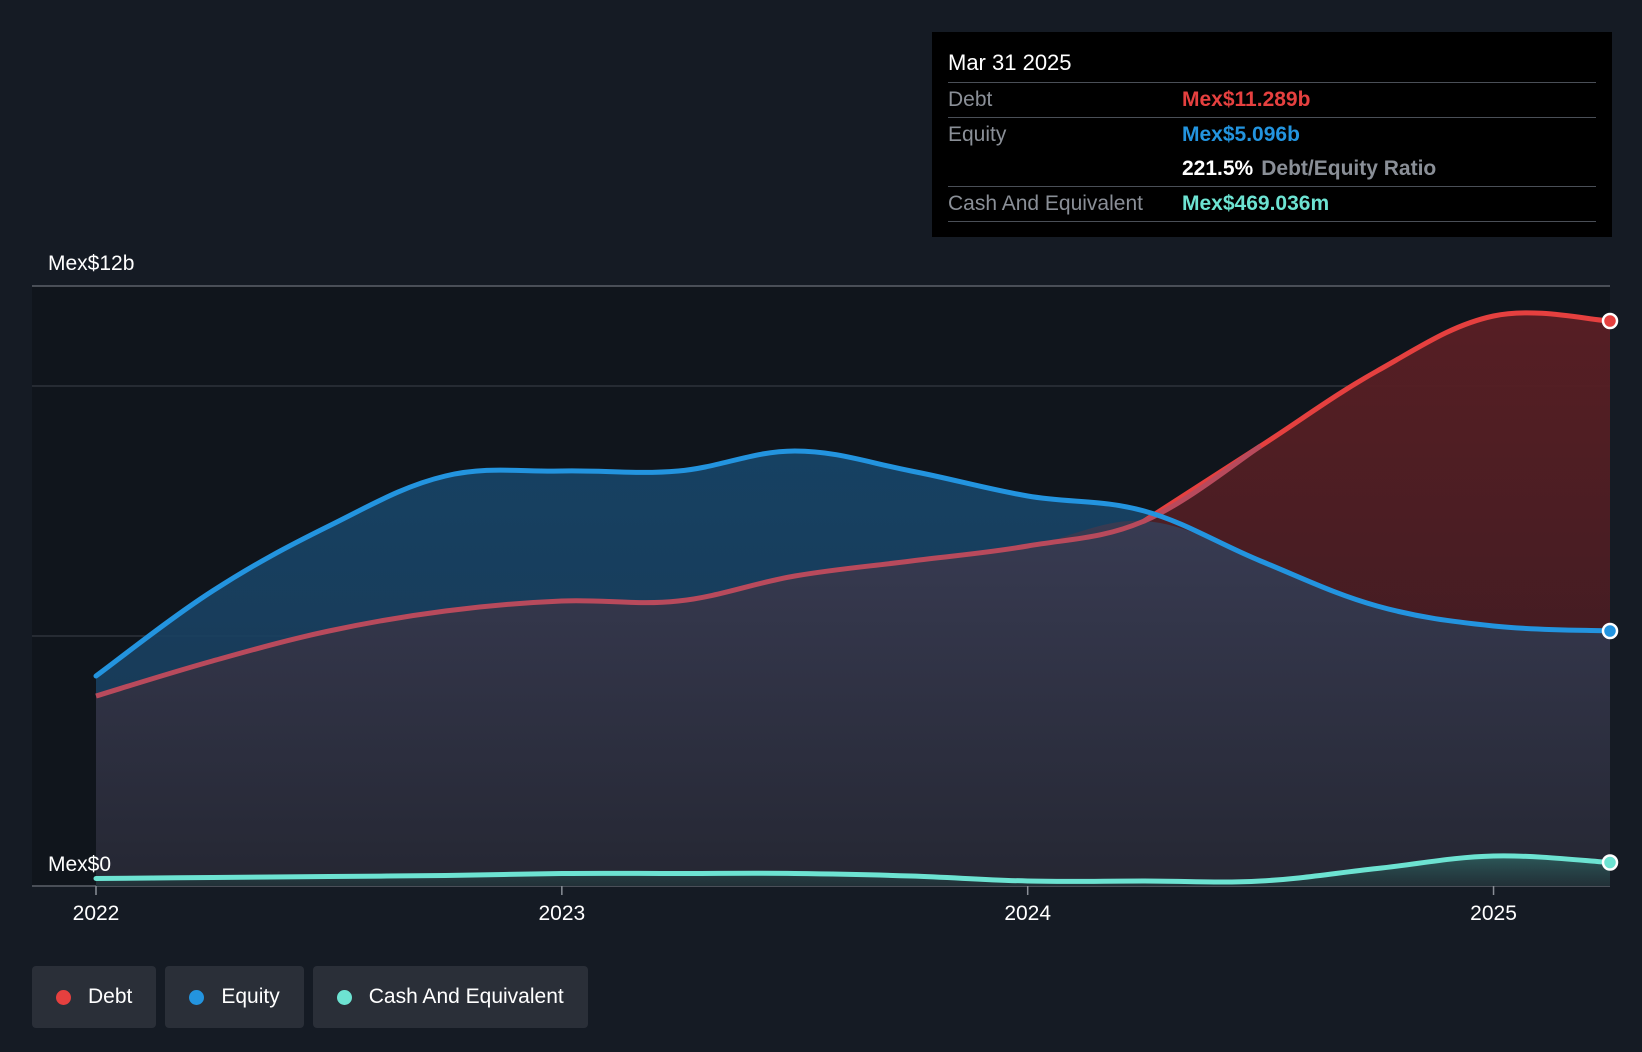 This screenshot has height=1052, width=1642. What do you see at coordinates (1218, 168) in the screenshot?
I see `tooltip-ratio-value: 221.5%` at bounding box center [1218, 168].